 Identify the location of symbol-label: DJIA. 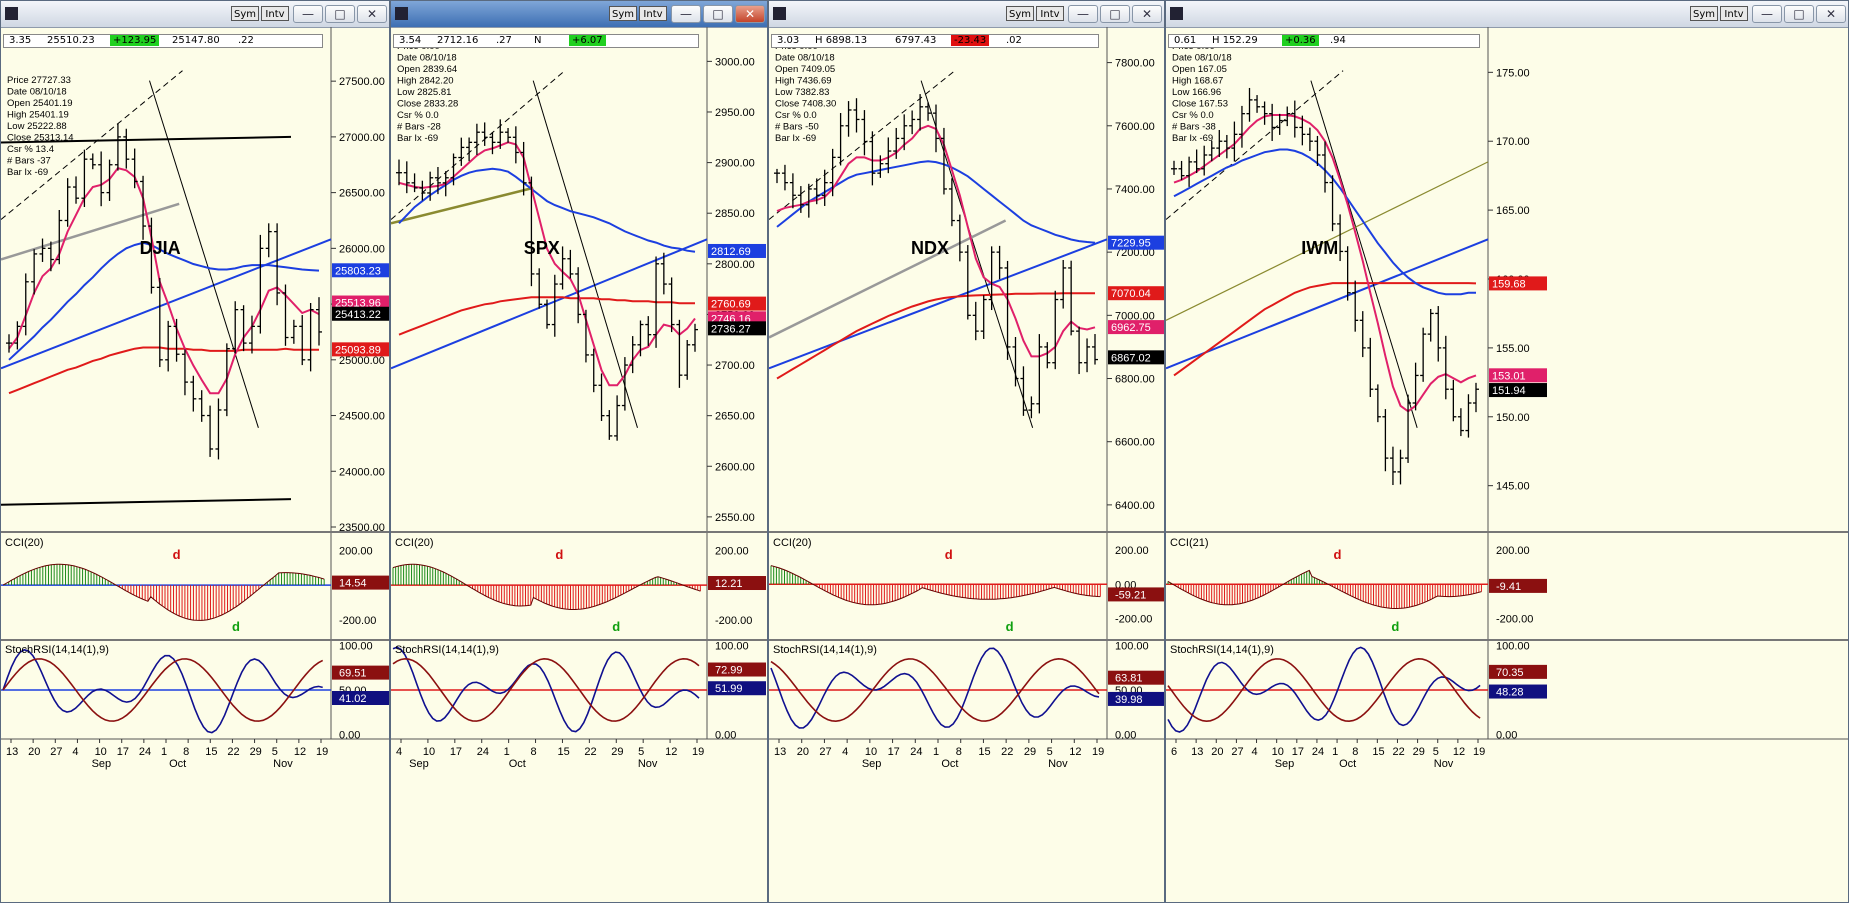
(160, 248).